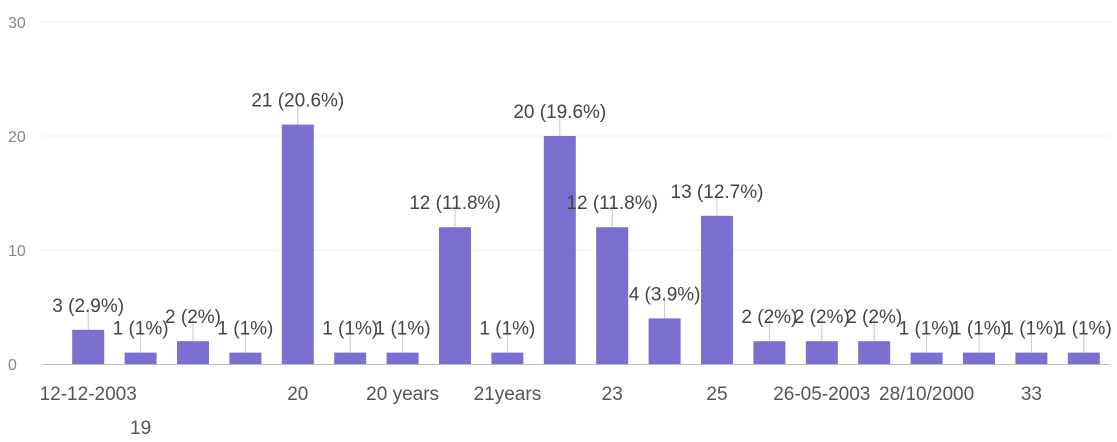  What do you see at coordinates (17, 194) in the screenshot?
I see `y-axis-ticks: 0 10 20 30` at bounding box center [17, 194].